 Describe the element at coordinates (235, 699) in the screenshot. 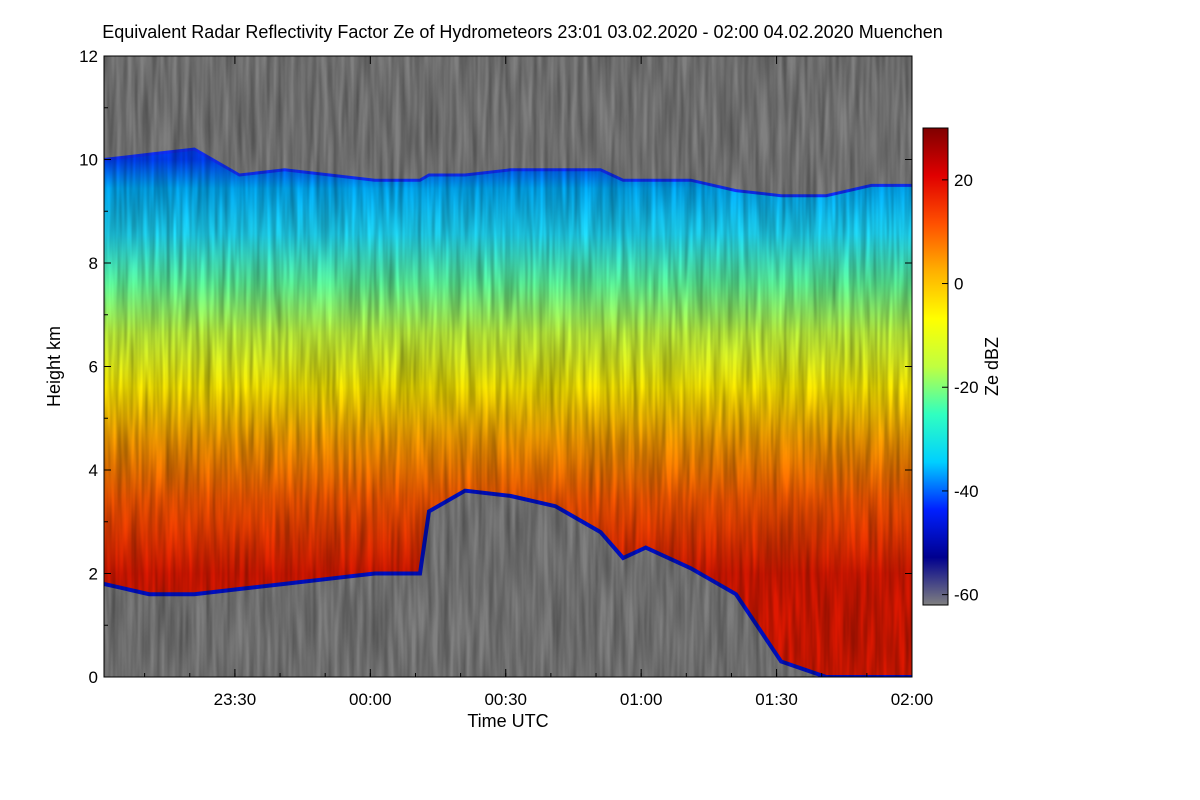

I see `x-tick-label: 23:30` at that location.